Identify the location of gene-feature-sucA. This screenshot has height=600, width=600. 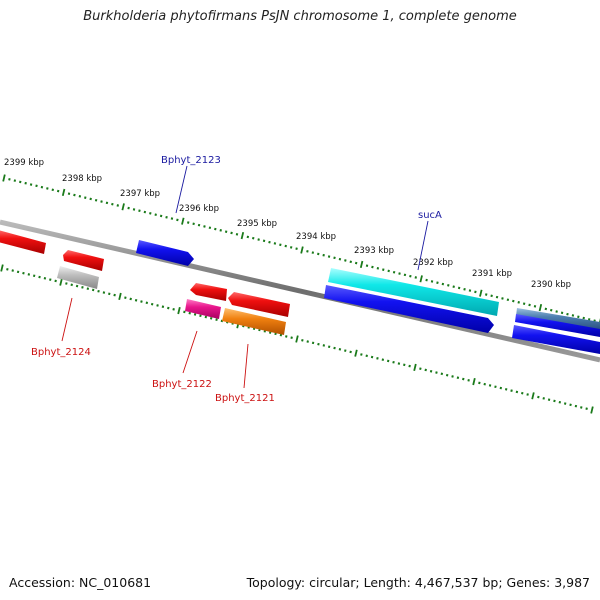
(413, 292).